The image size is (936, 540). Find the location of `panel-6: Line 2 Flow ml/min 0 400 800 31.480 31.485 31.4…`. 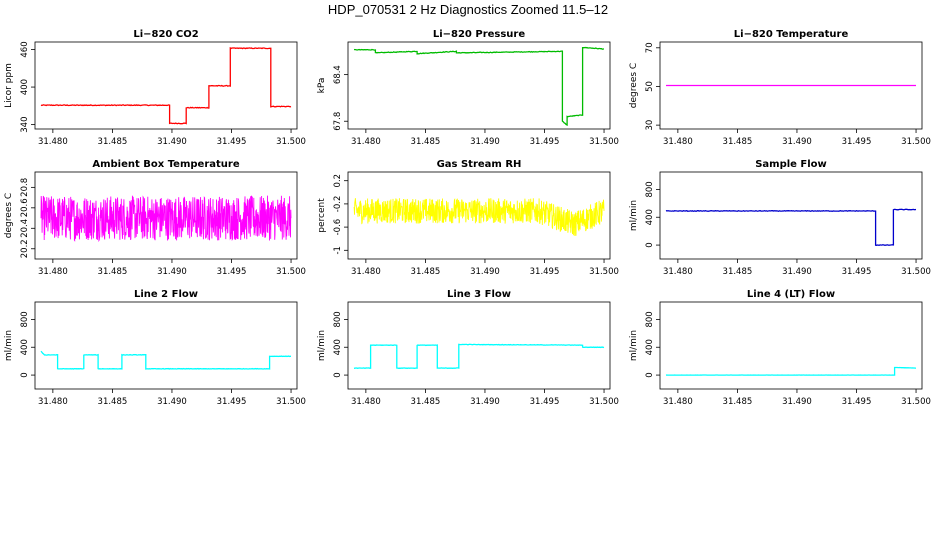

panel-6: Line 2 Flow ml/min 0 400 800 31.480 31.485 31.4… is located at coordinates (155, 348).